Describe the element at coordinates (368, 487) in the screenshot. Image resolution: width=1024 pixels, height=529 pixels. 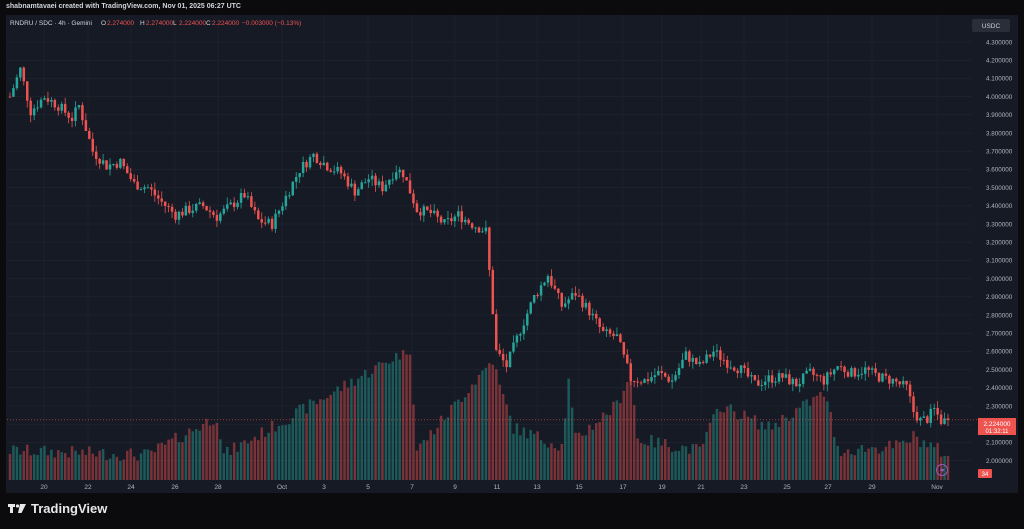
I see `time-tick-label: 5` at that location.